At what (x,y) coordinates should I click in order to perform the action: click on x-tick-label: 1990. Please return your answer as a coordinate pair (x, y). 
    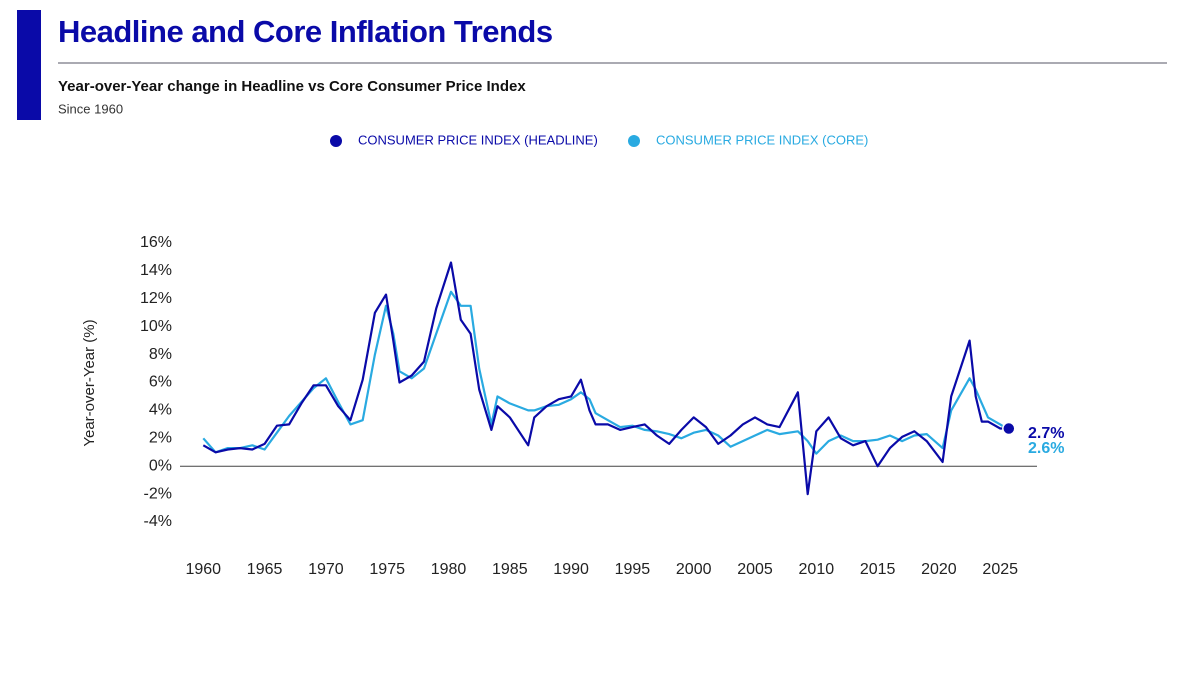
    Looking at the image, I should click on (571, 569).